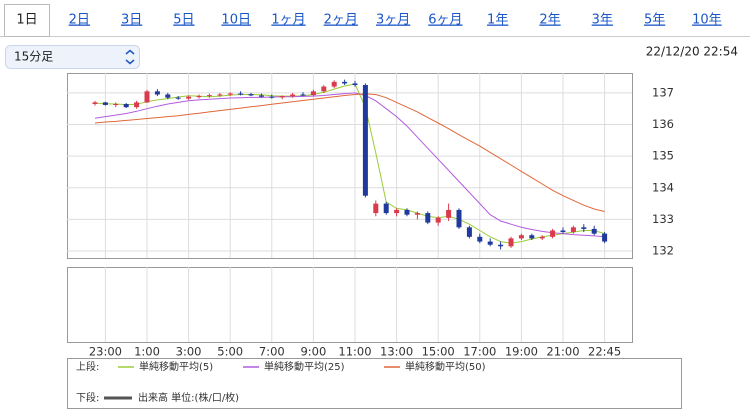 The image size is (750, 411). I want to click on tab: 1日, so click(26, 20).